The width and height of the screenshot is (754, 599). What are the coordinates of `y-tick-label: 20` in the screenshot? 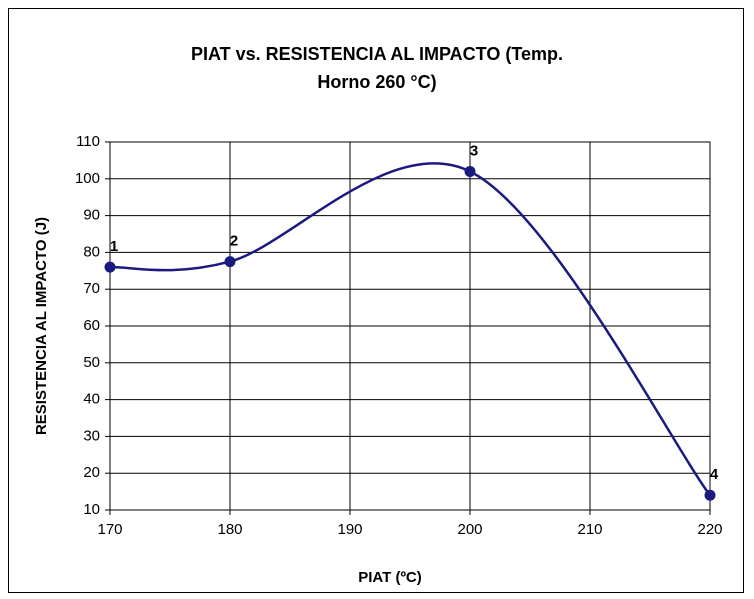 It's located at (91, 472).